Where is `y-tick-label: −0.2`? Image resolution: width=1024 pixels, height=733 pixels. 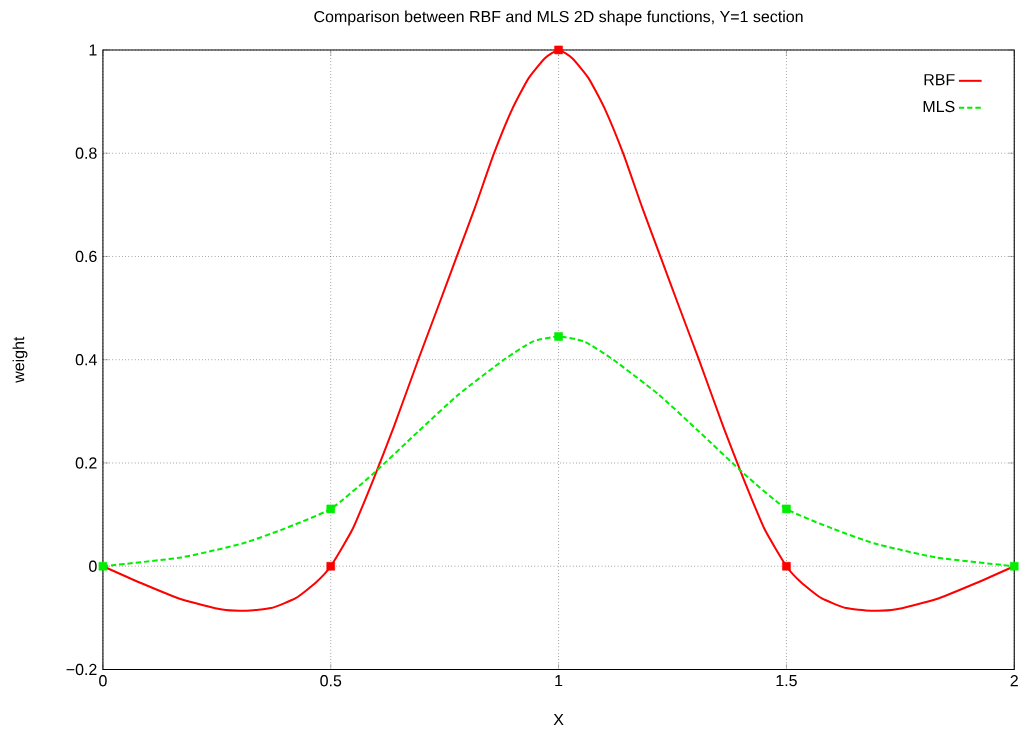 y-tick-label: −0.2 is located at coordinates (81, 669).